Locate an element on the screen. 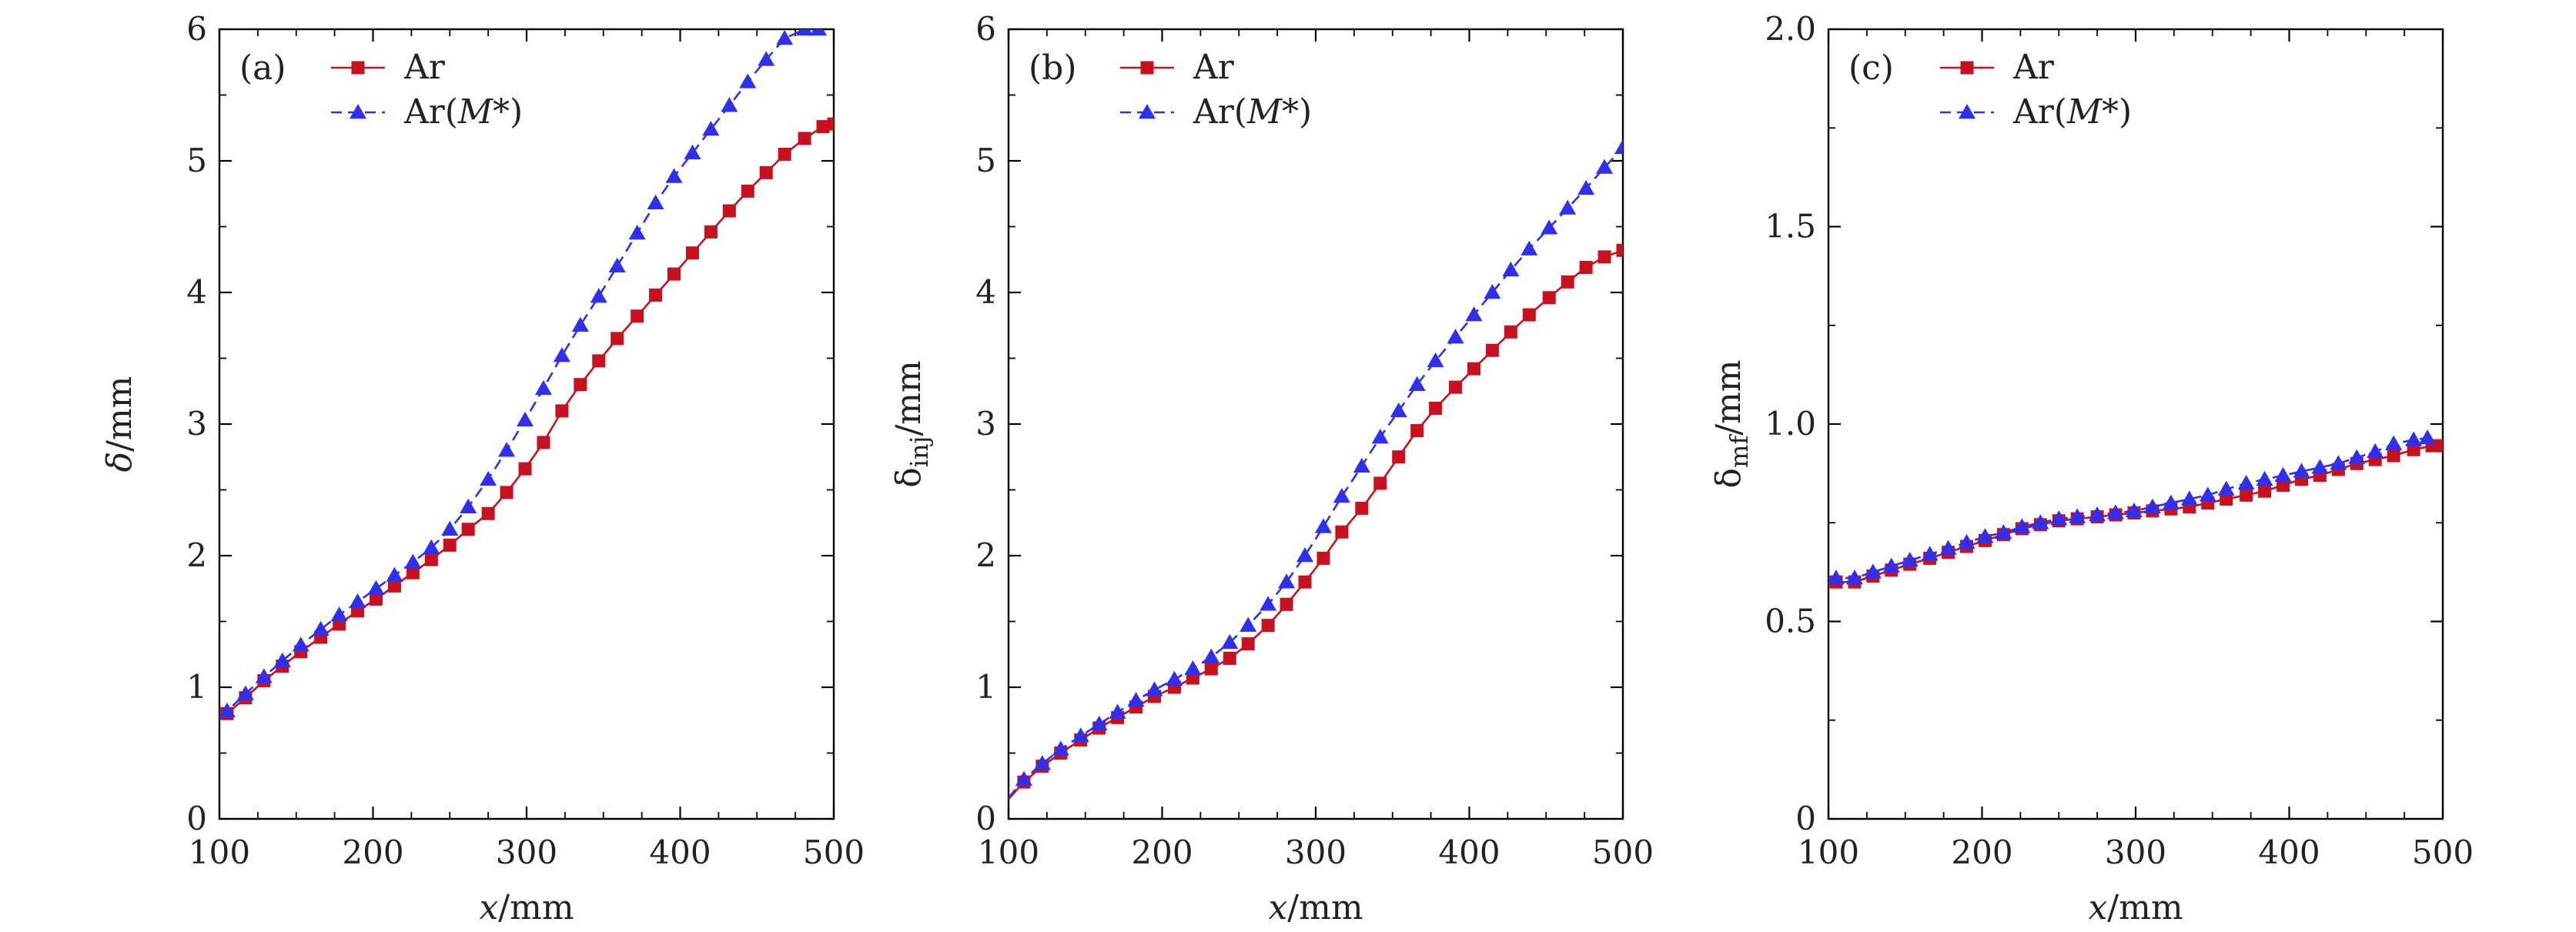 The width and height of the screenshot is (2576, 932). x-tick-label: 100 is located at coordinates (220, 852).